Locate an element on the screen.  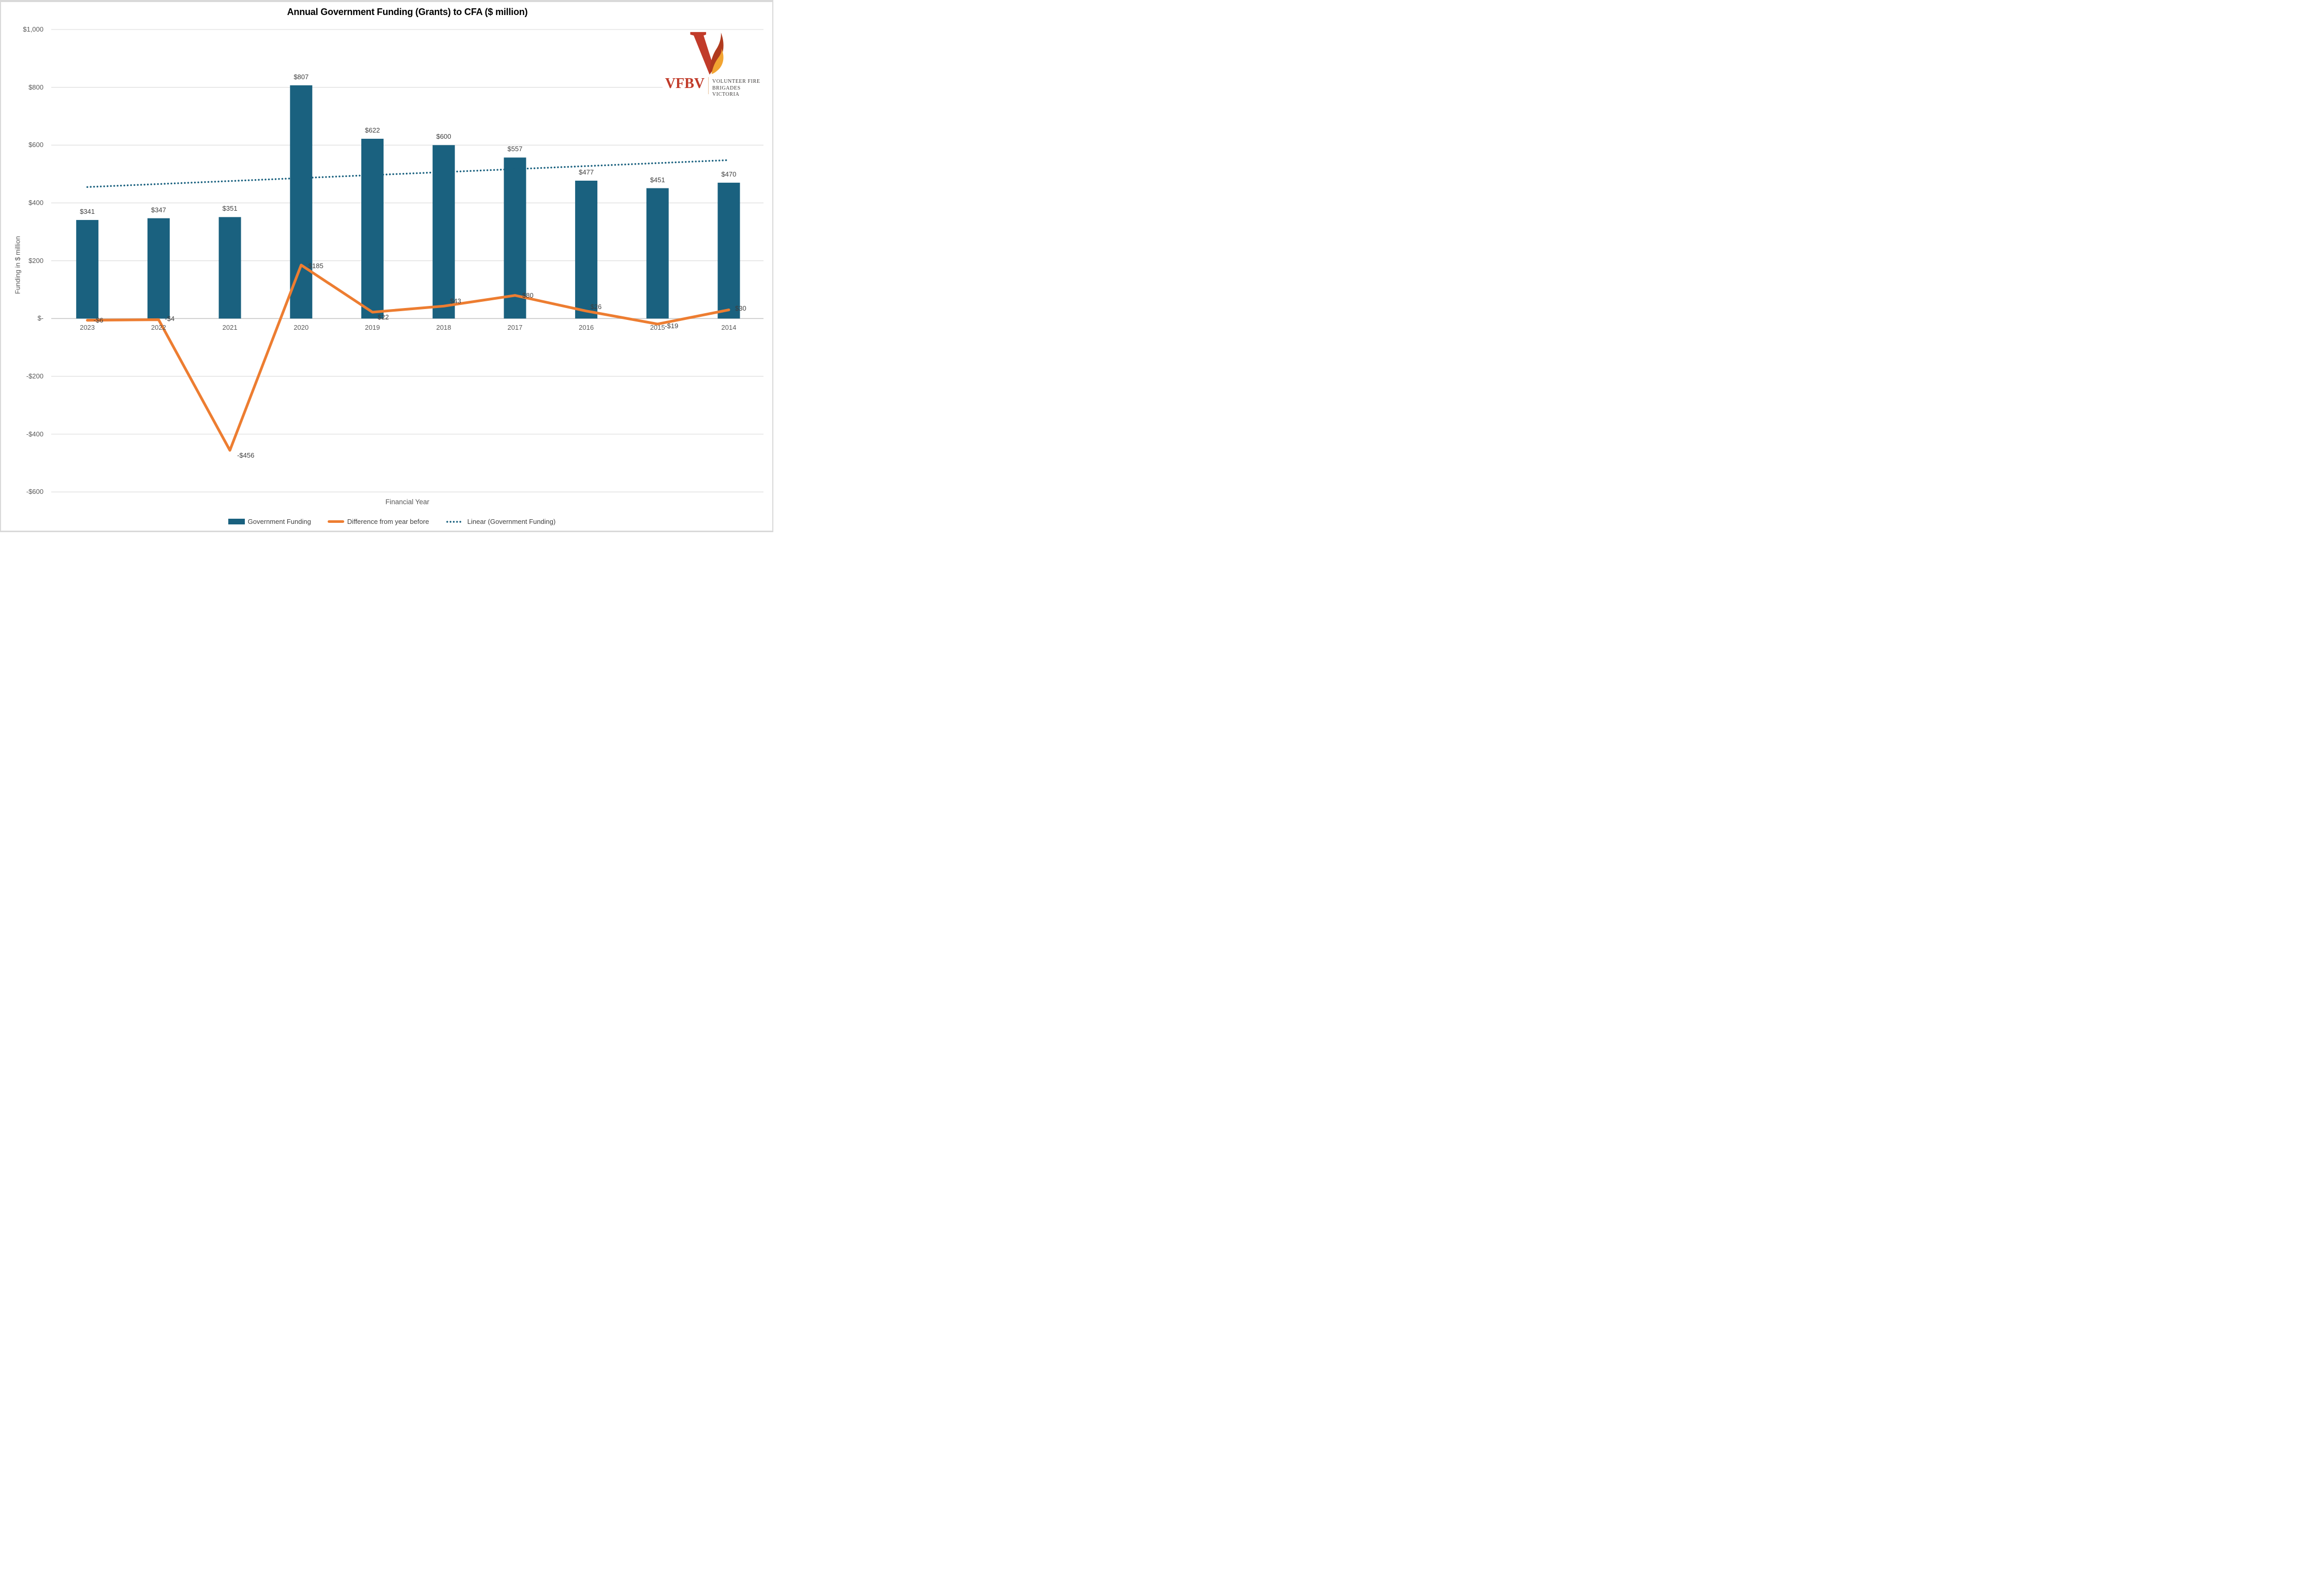
legend-swatch-line is located at coordinates (336, 521).